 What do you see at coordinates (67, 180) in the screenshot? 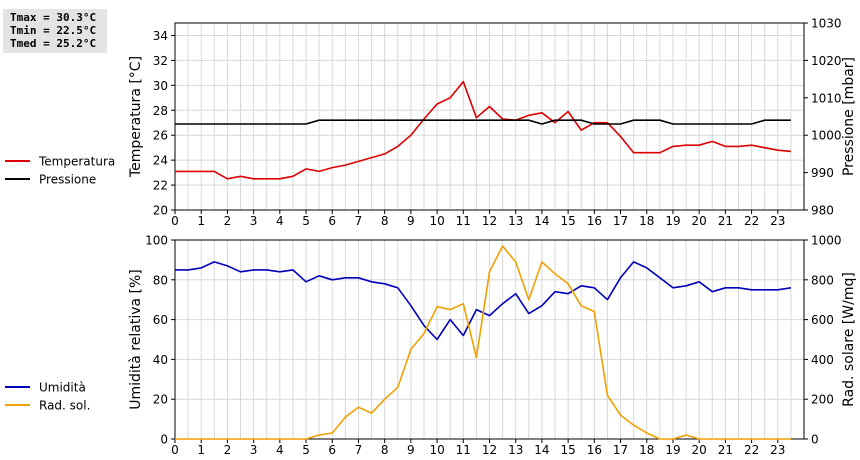
I see `legend-label: Pressione` at bounding box center [67, 180].